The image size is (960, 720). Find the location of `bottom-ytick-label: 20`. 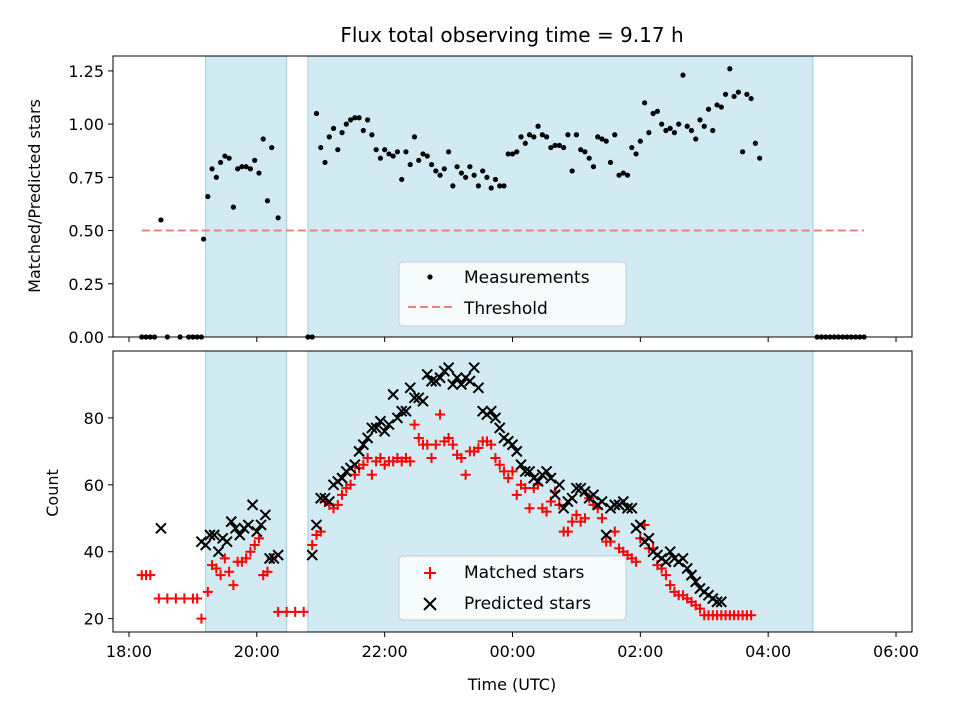

bottom-ytick-label: 20 is located at coordinates (94, 619).